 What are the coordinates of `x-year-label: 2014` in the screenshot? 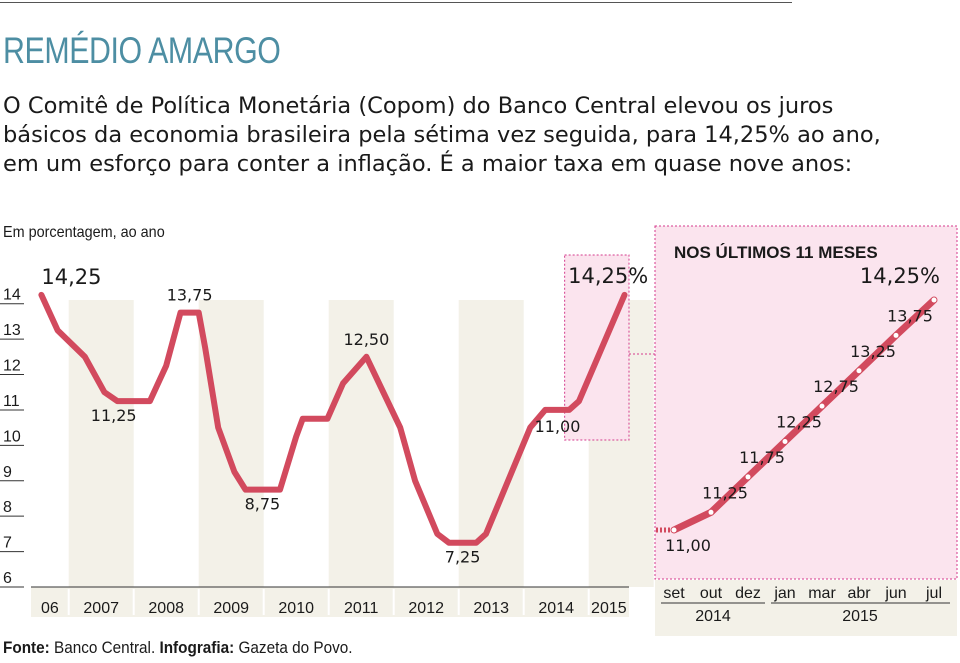 It's located at (556, 608).